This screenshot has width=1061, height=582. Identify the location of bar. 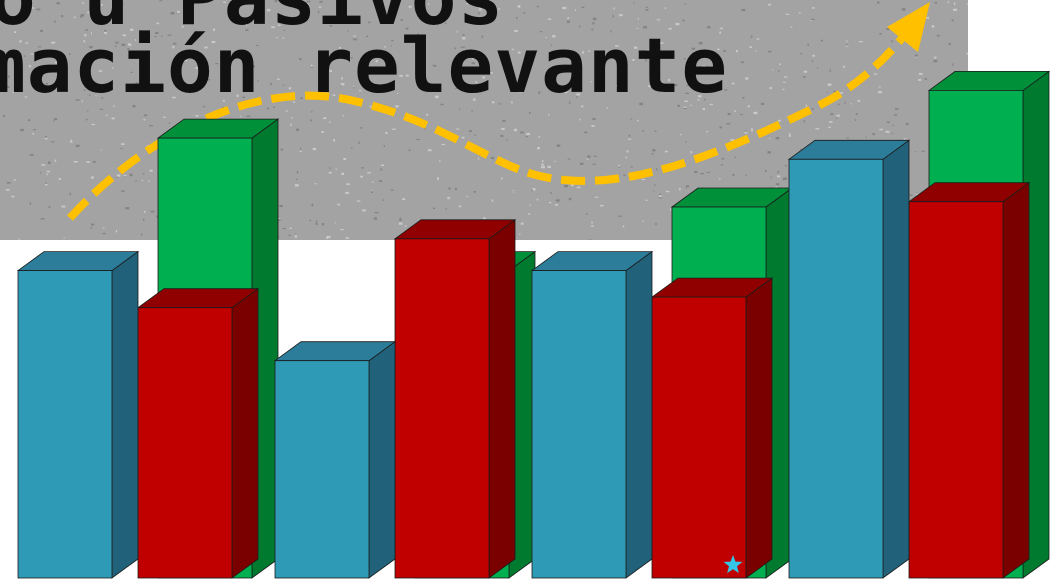
(849, 359).